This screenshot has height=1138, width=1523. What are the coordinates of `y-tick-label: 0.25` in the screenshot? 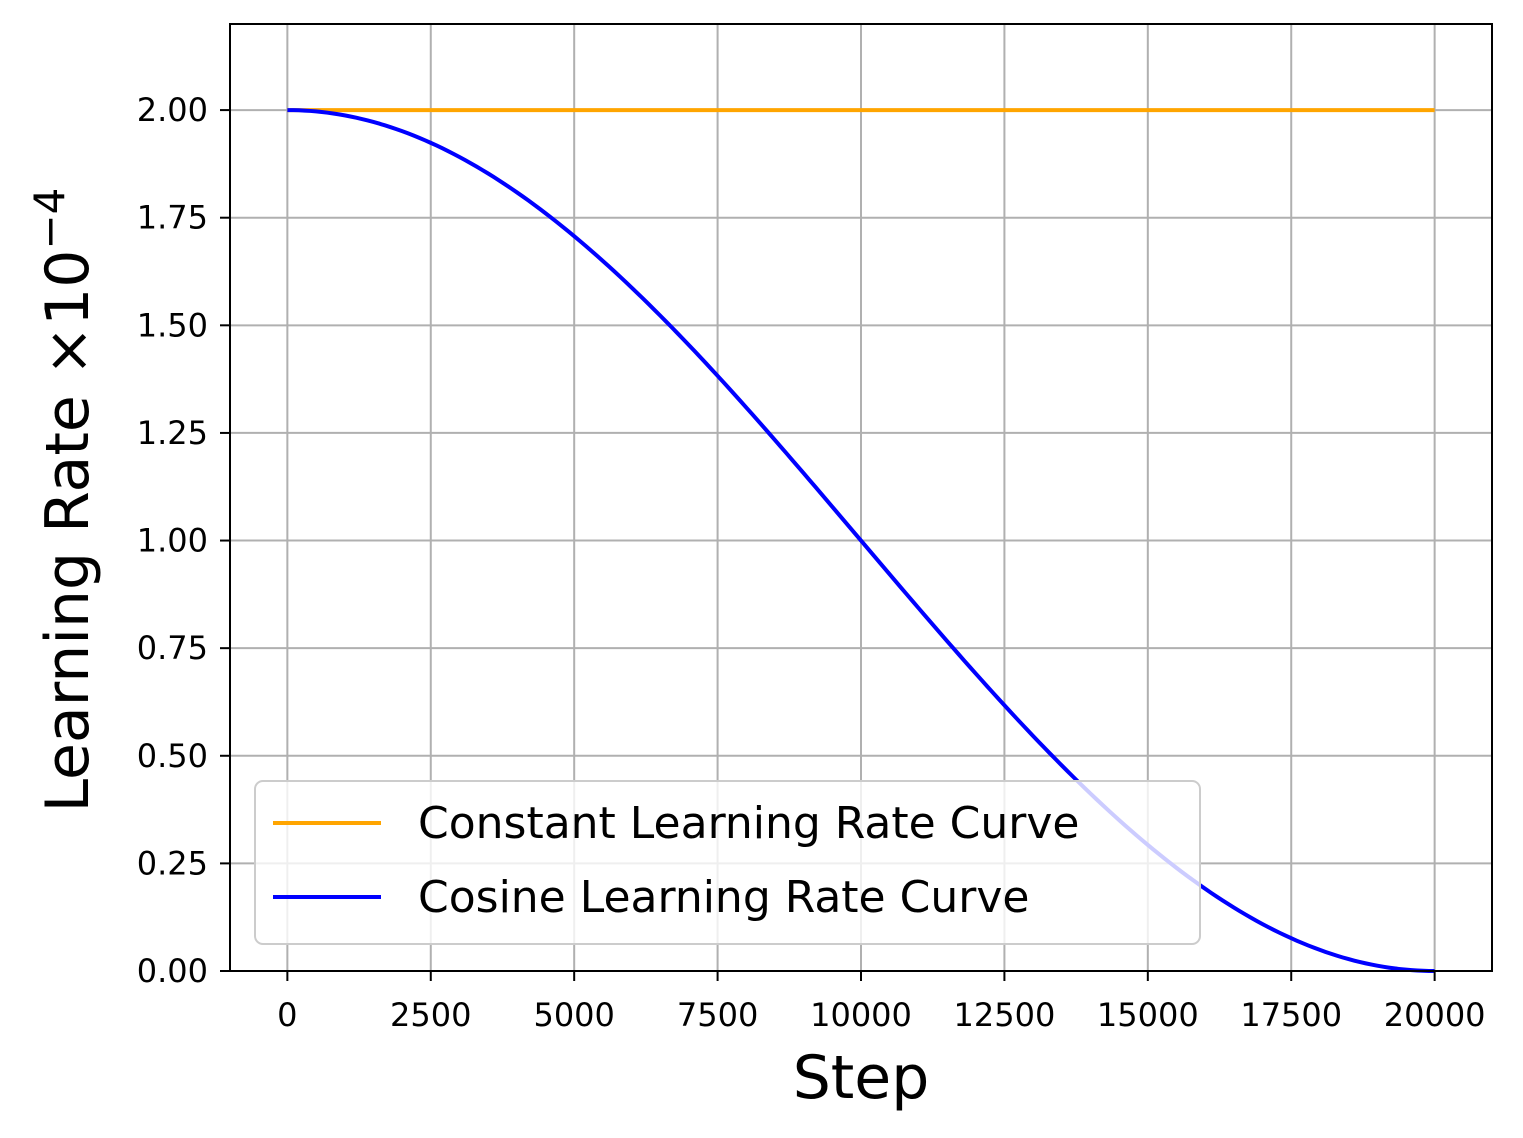 It's located at (172, 863).